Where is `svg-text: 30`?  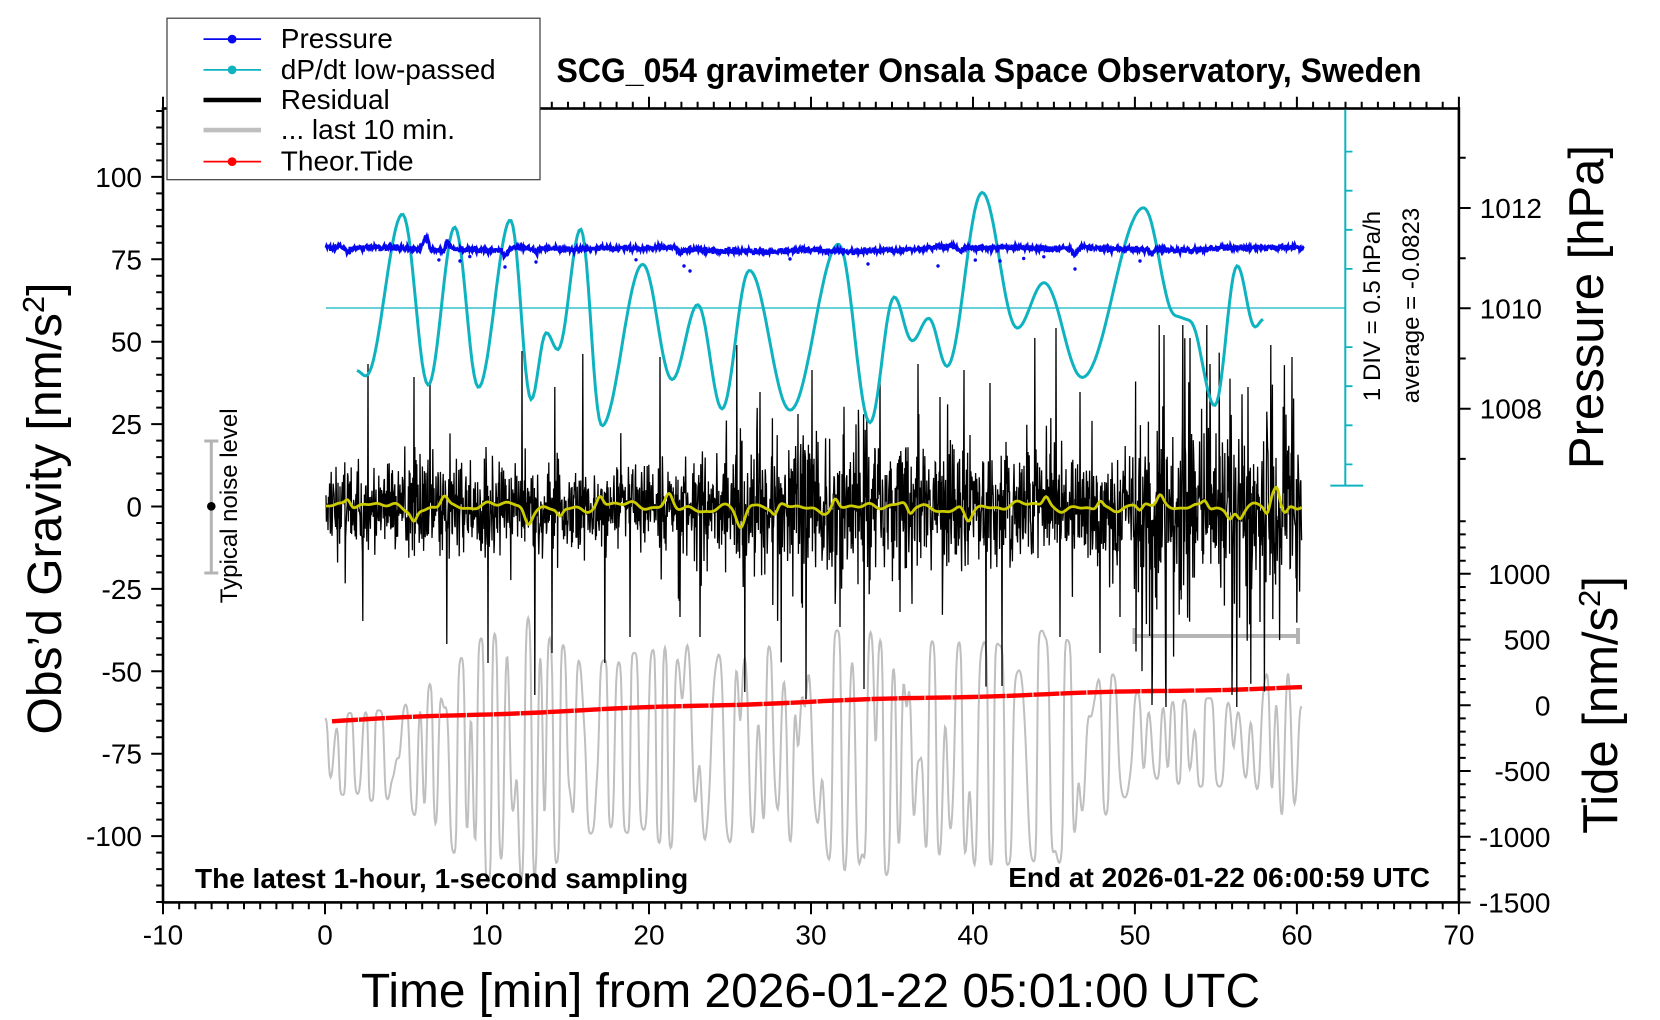 svg-text: 30 is located at coordinates (810, 935).